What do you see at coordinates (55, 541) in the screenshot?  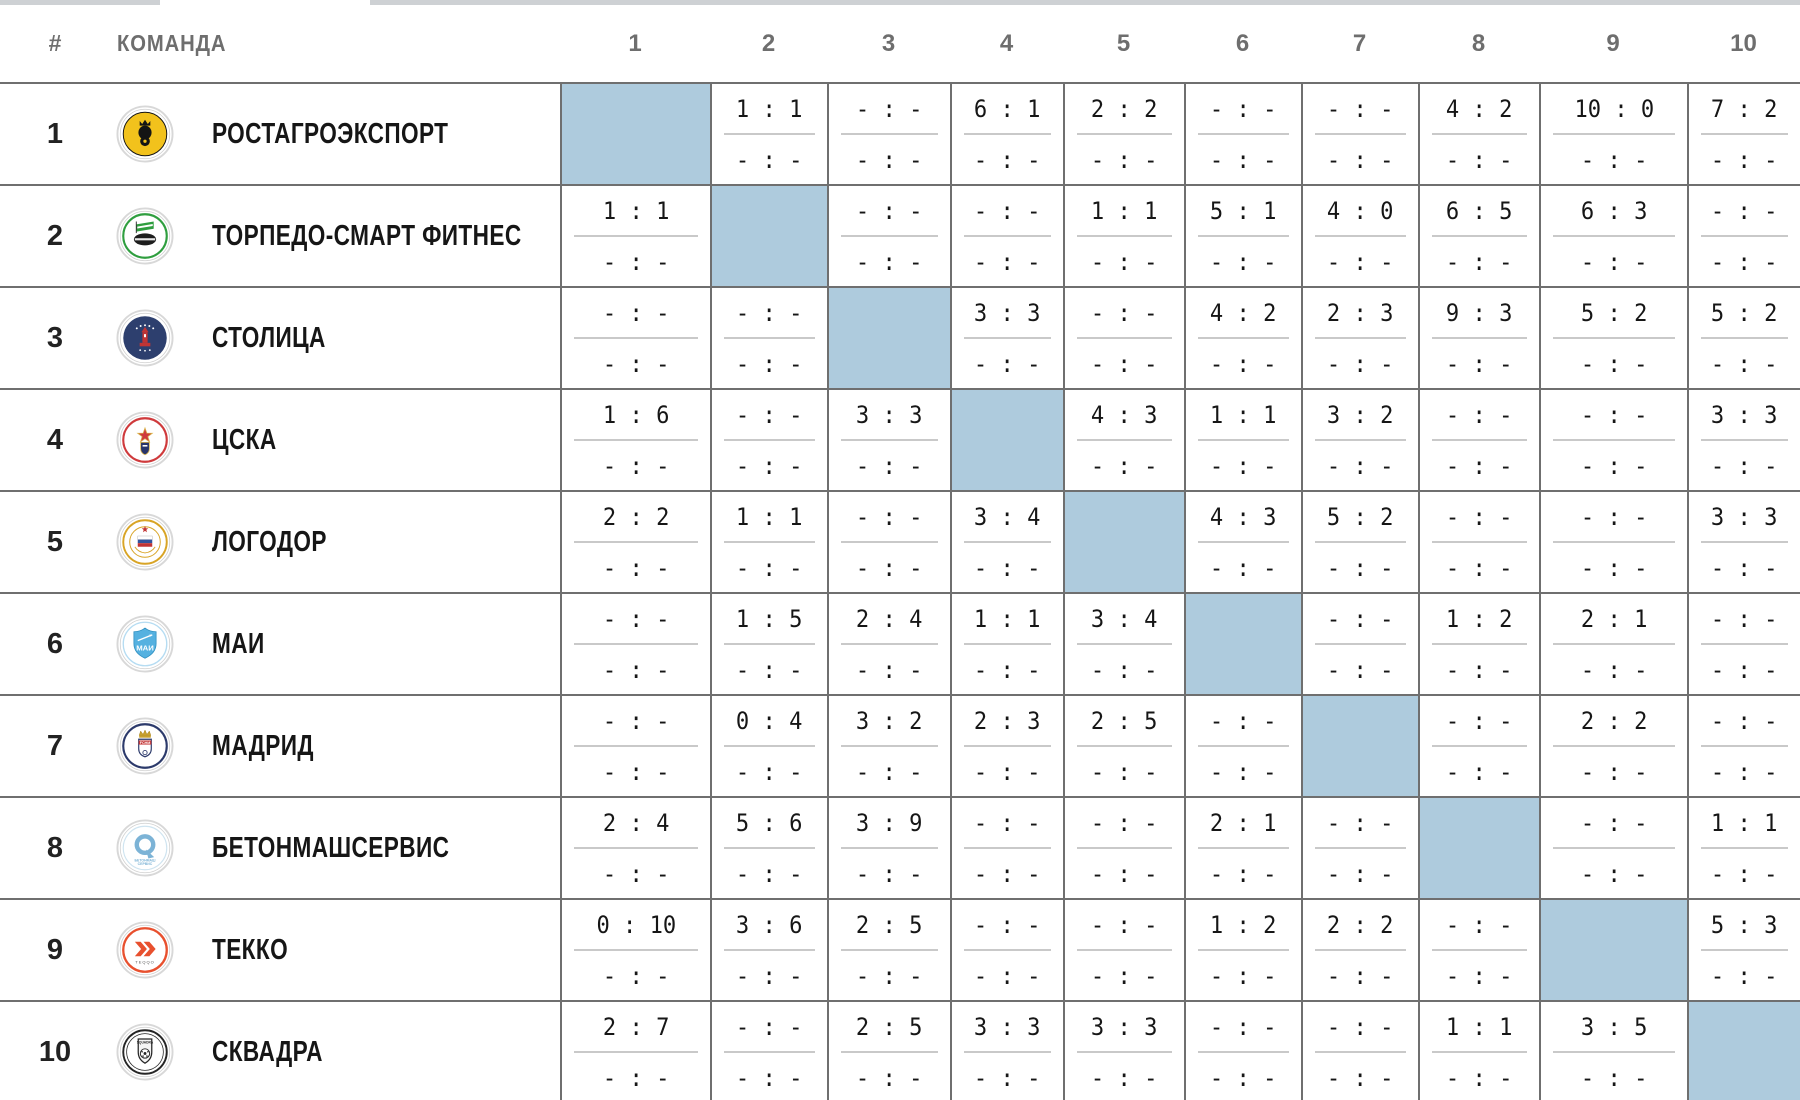 I see `team-rank: 5` at bounding box center [55, 541].